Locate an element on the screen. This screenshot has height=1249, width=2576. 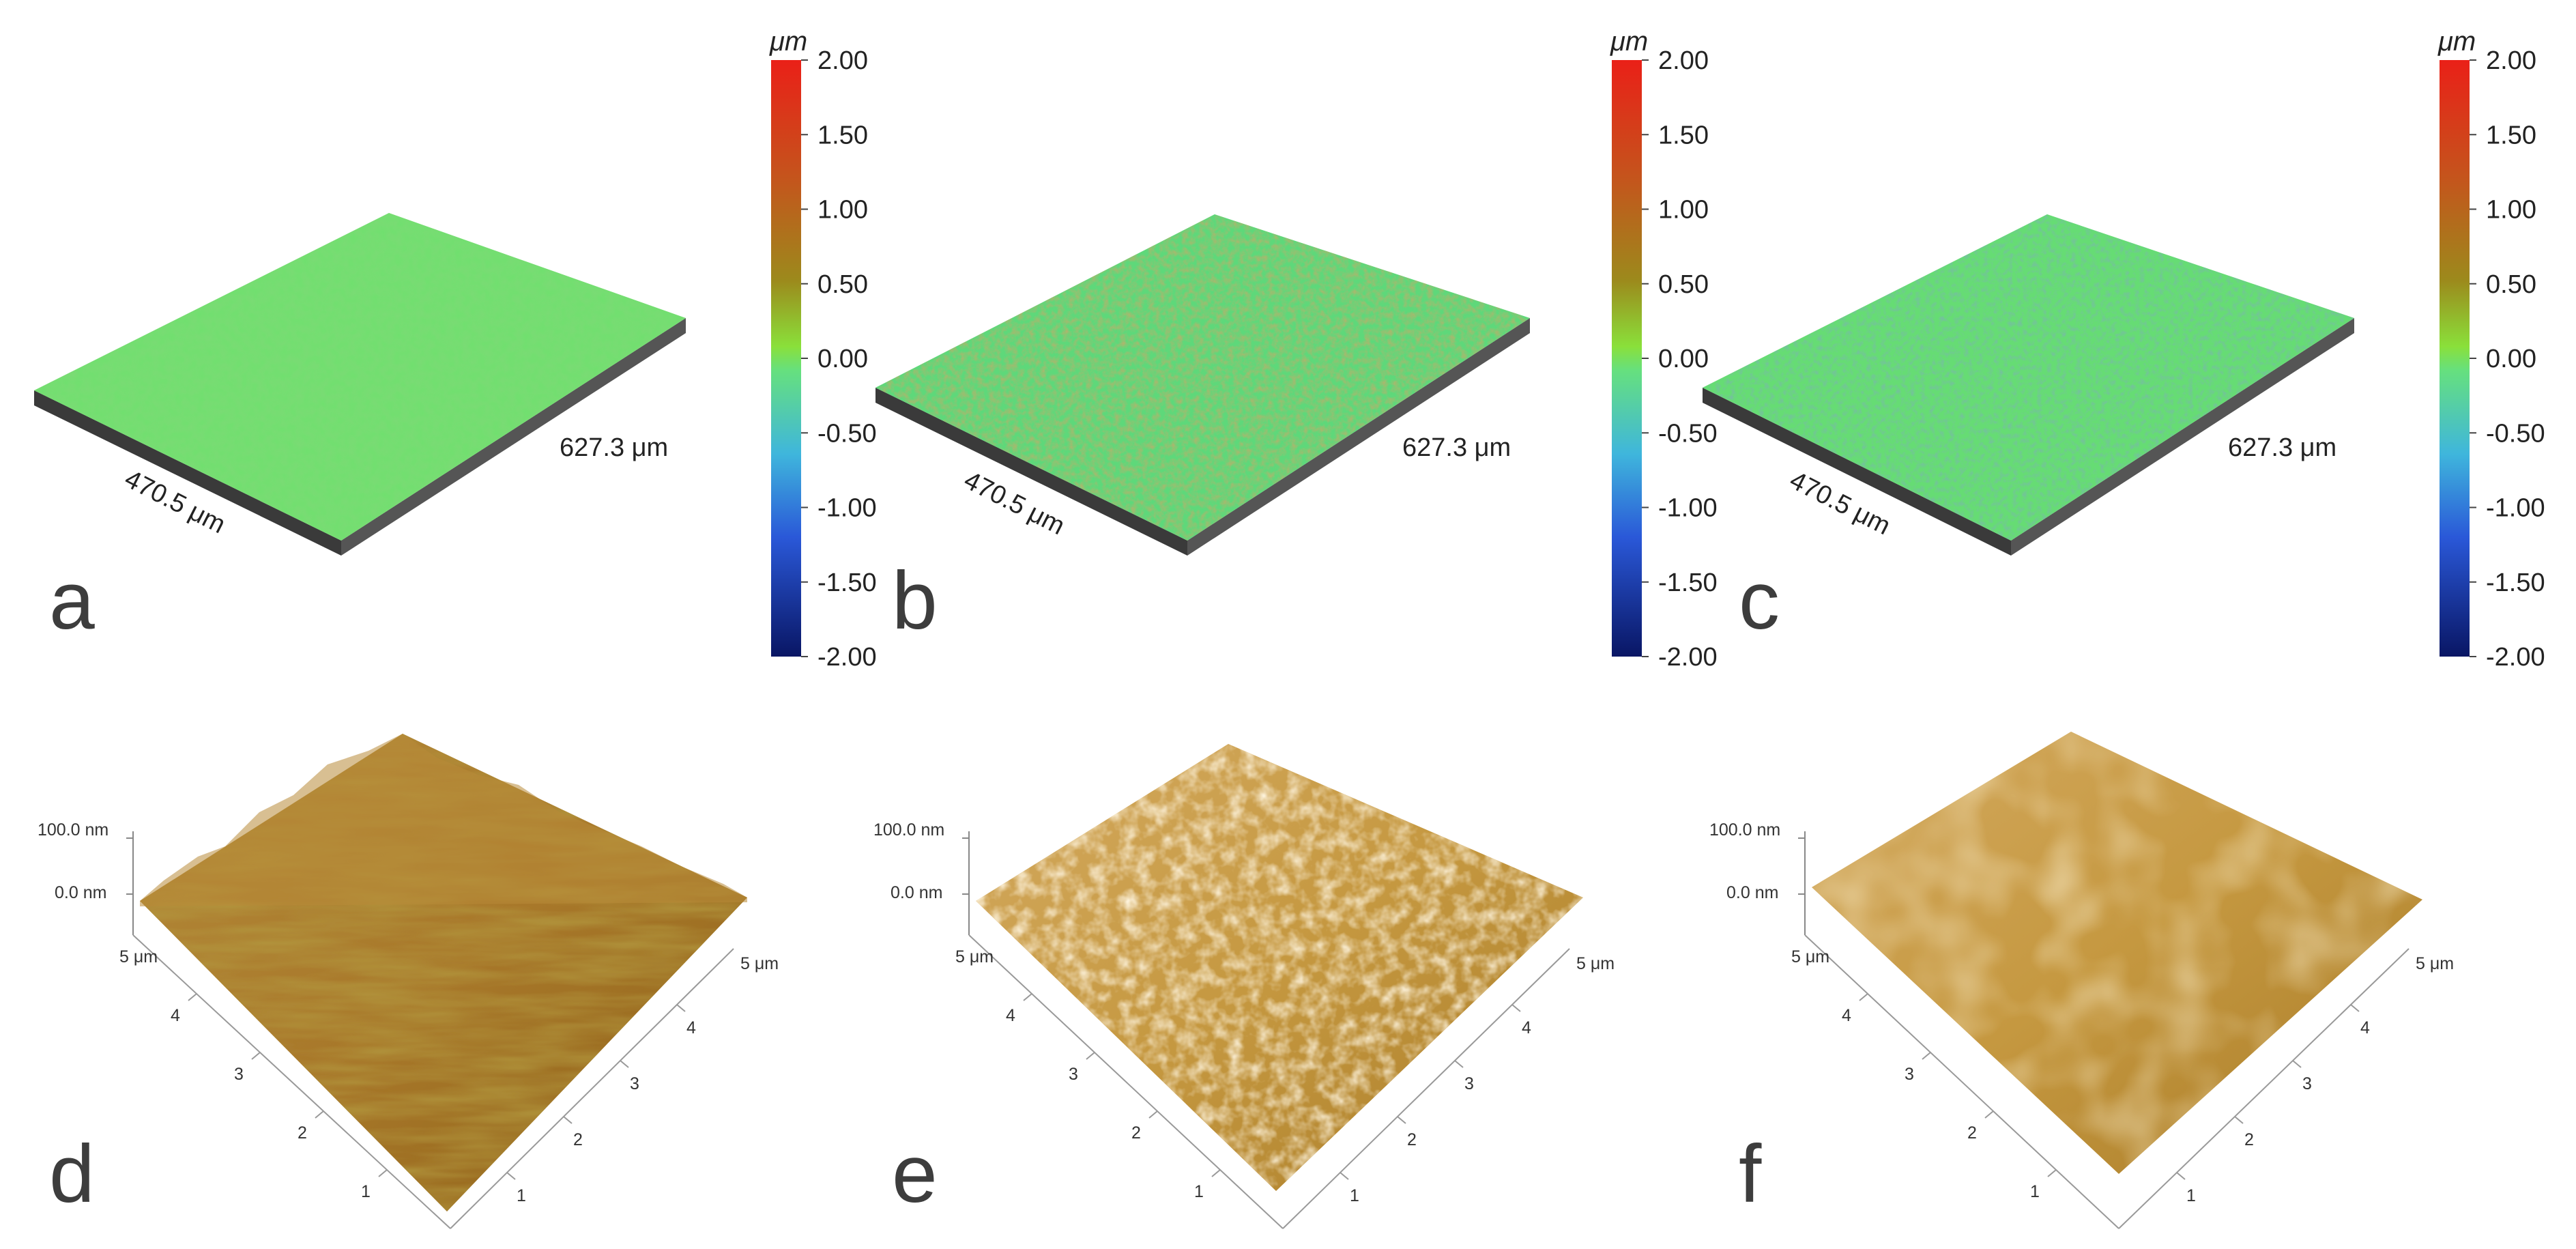
afm-axes-e: 100.0 nm 0.0 nm 5 μm 5 μm 1 1 2 2 3 3 4 4 is located at coordinates (1244, 1024).